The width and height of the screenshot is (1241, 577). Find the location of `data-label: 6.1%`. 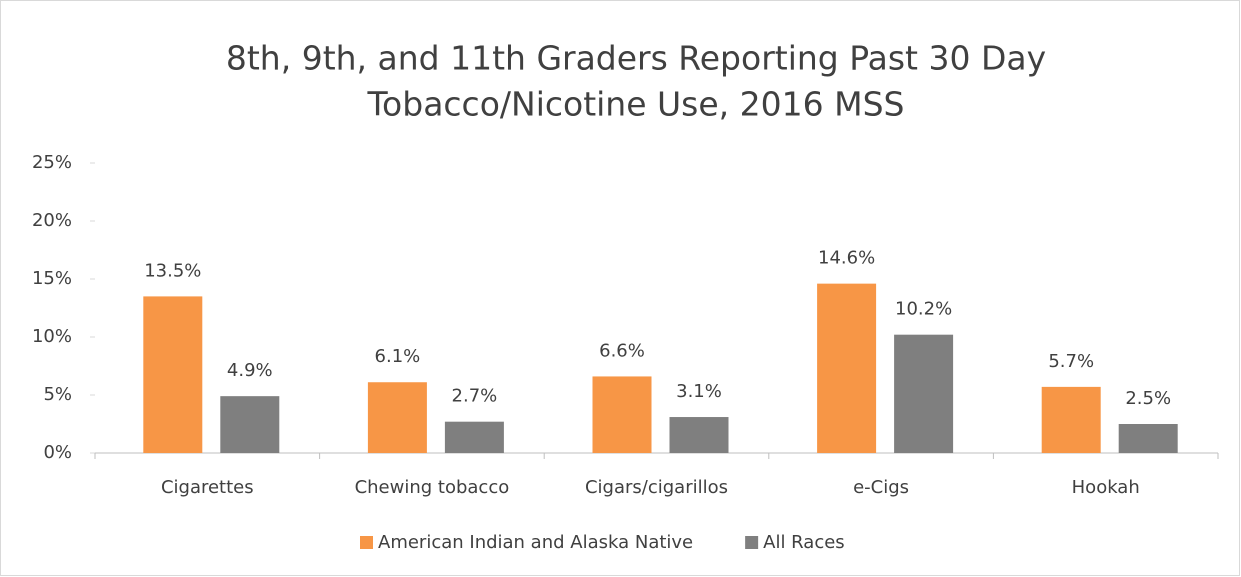

data-label: 6.1% is located at coordinates (398, 356).